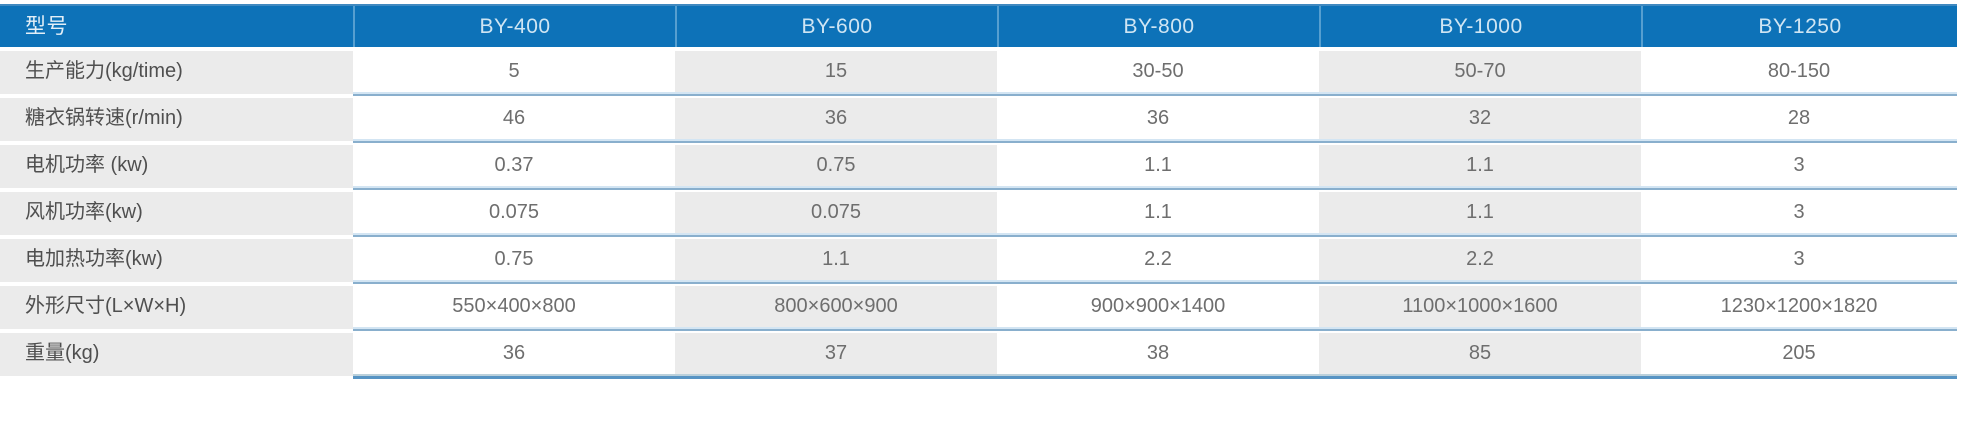 This screenshot has height=433, width=1964. Describe the element at coordinates (514, 72) in the screenshot. I see `cell-value: 5` at that location.